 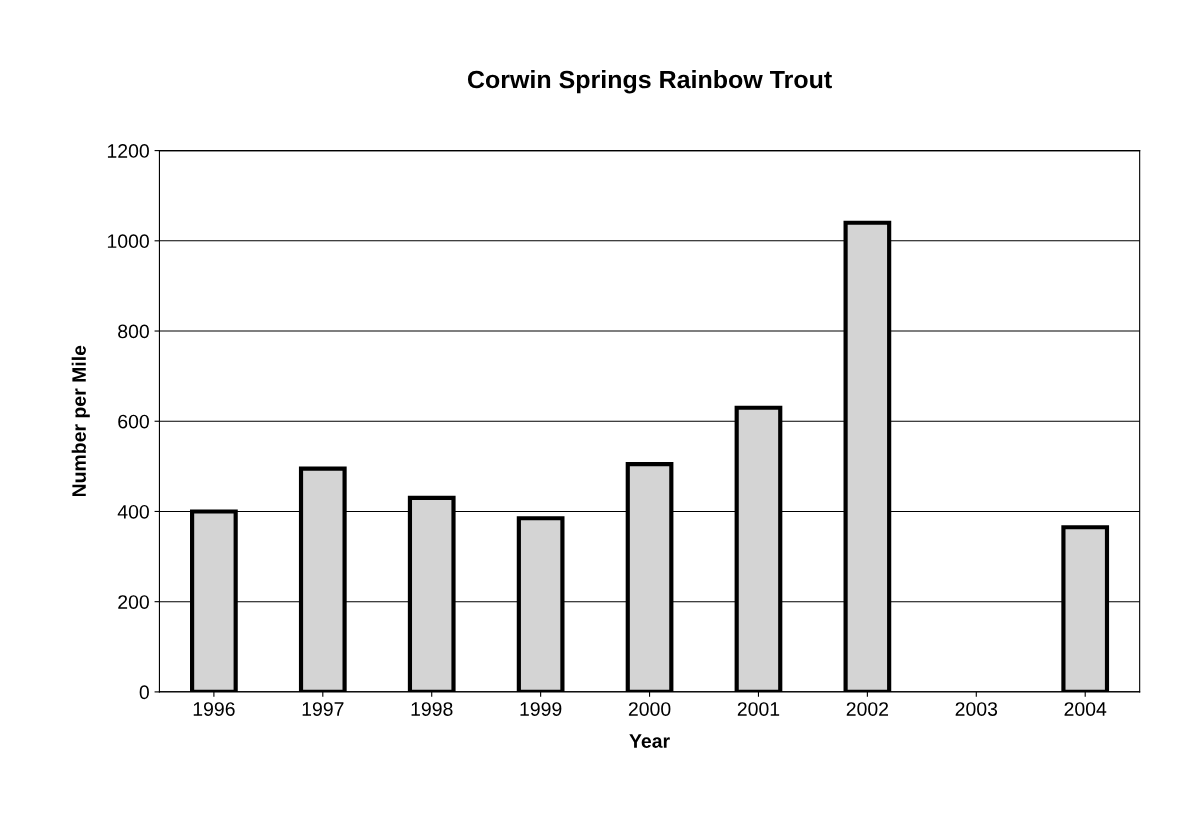 I want to click on x-axis-title: Year, so click(x=649, y=741).